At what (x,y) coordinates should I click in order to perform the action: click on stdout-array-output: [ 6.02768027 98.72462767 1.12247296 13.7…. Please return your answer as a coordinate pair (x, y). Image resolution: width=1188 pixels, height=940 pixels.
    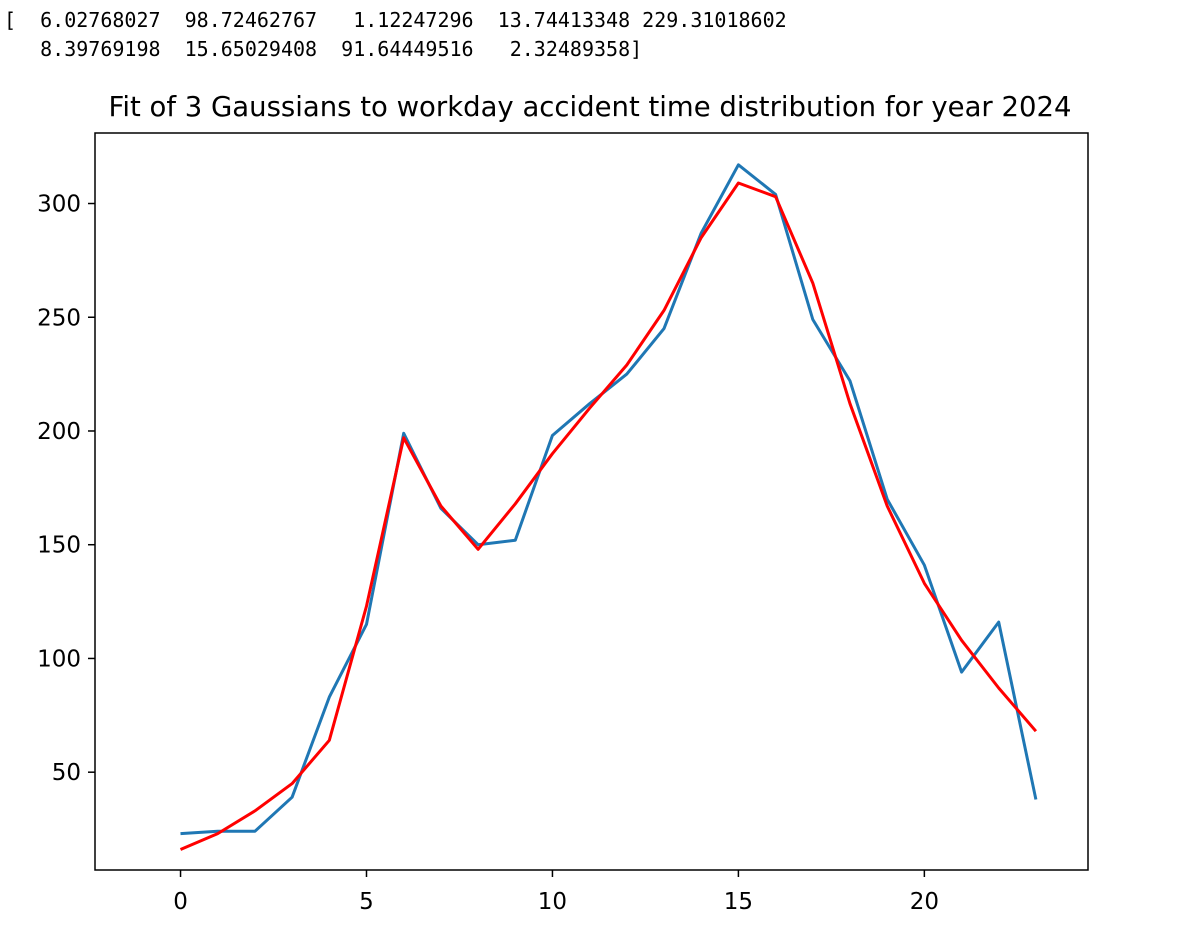
    Looking at the image, I should click on (395, 35).